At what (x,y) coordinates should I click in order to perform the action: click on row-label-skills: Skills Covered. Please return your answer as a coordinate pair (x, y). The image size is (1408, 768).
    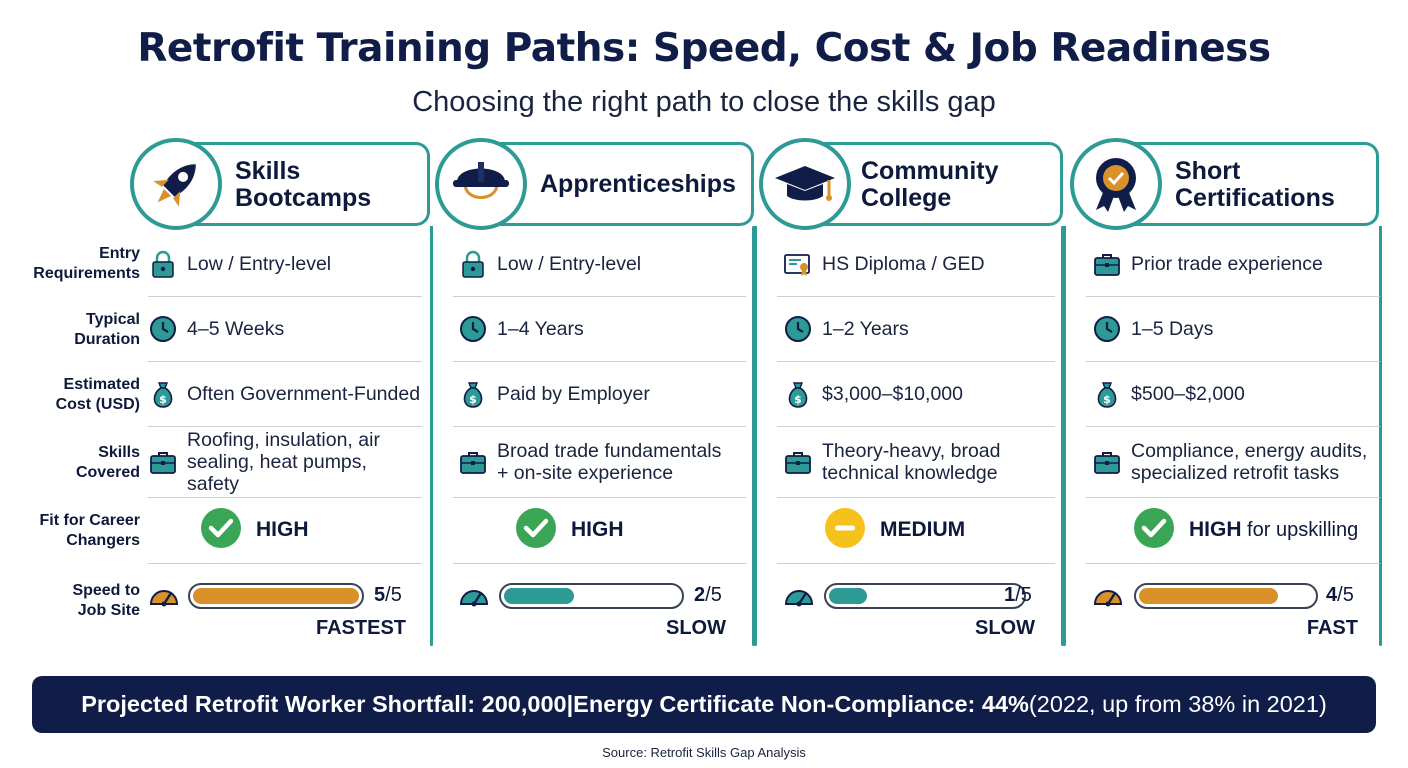
    Looking at the image, I should click on (107, 462).